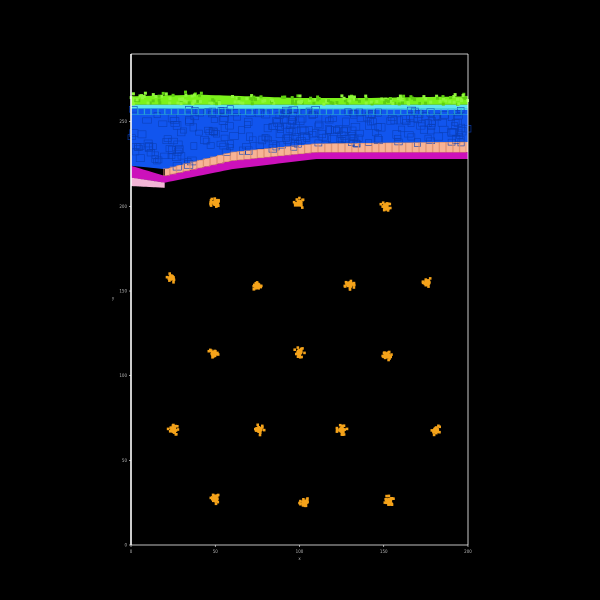 The height and width of the screenshot is (600, 600). I want to click on y-tick-label: 0, so click(125, 545).